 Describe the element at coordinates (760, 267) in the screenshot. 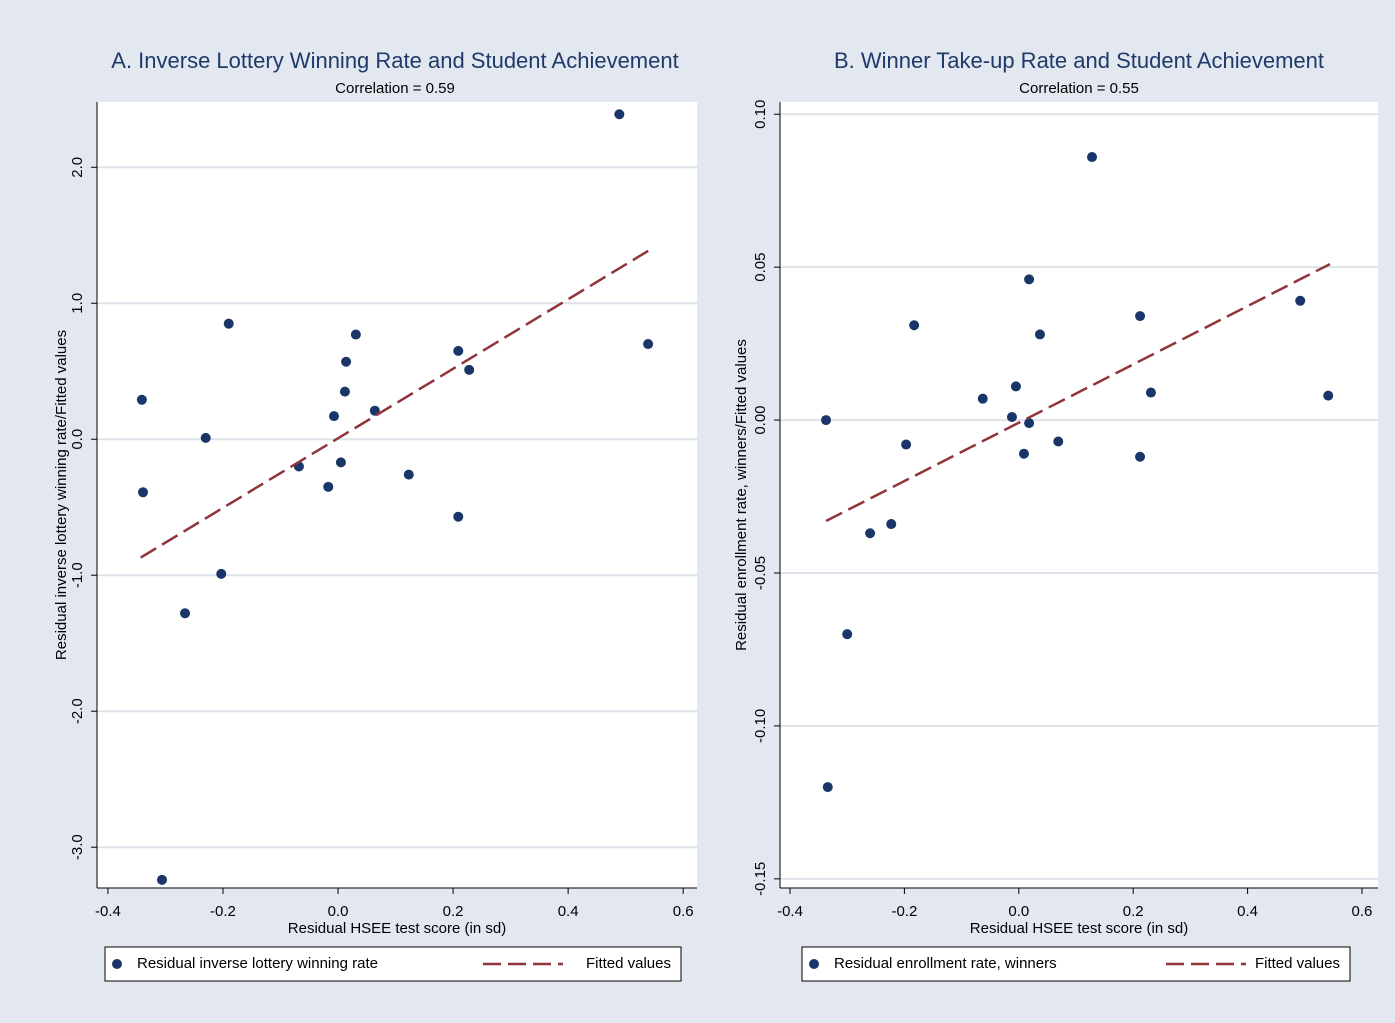

I see `y-tick-label: 0.05` at that location.